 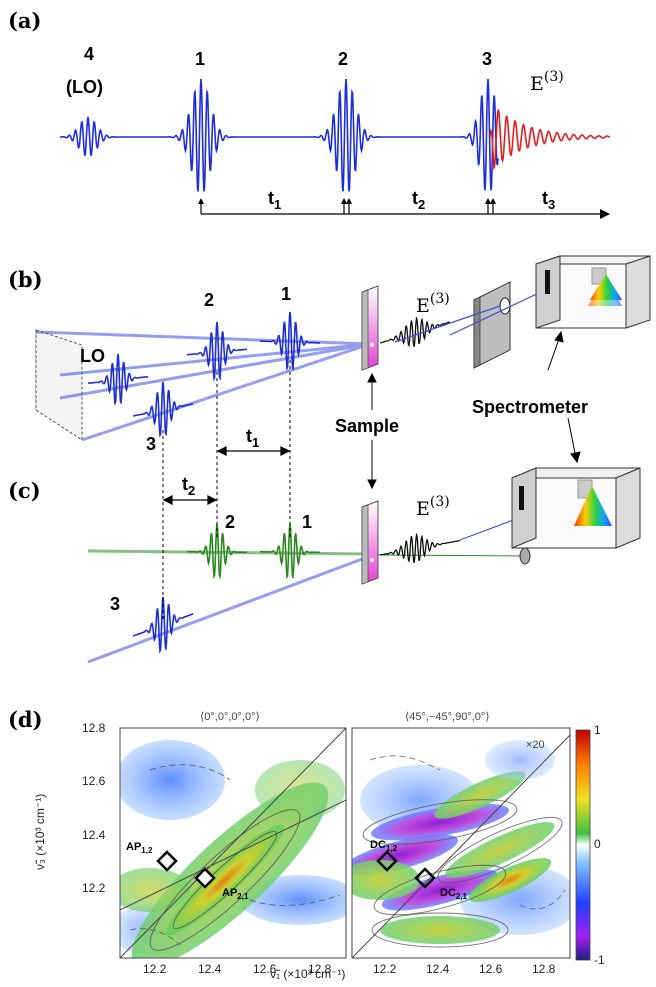 I want to click on colorbar-mid: 0, so click(x=597, y=844).